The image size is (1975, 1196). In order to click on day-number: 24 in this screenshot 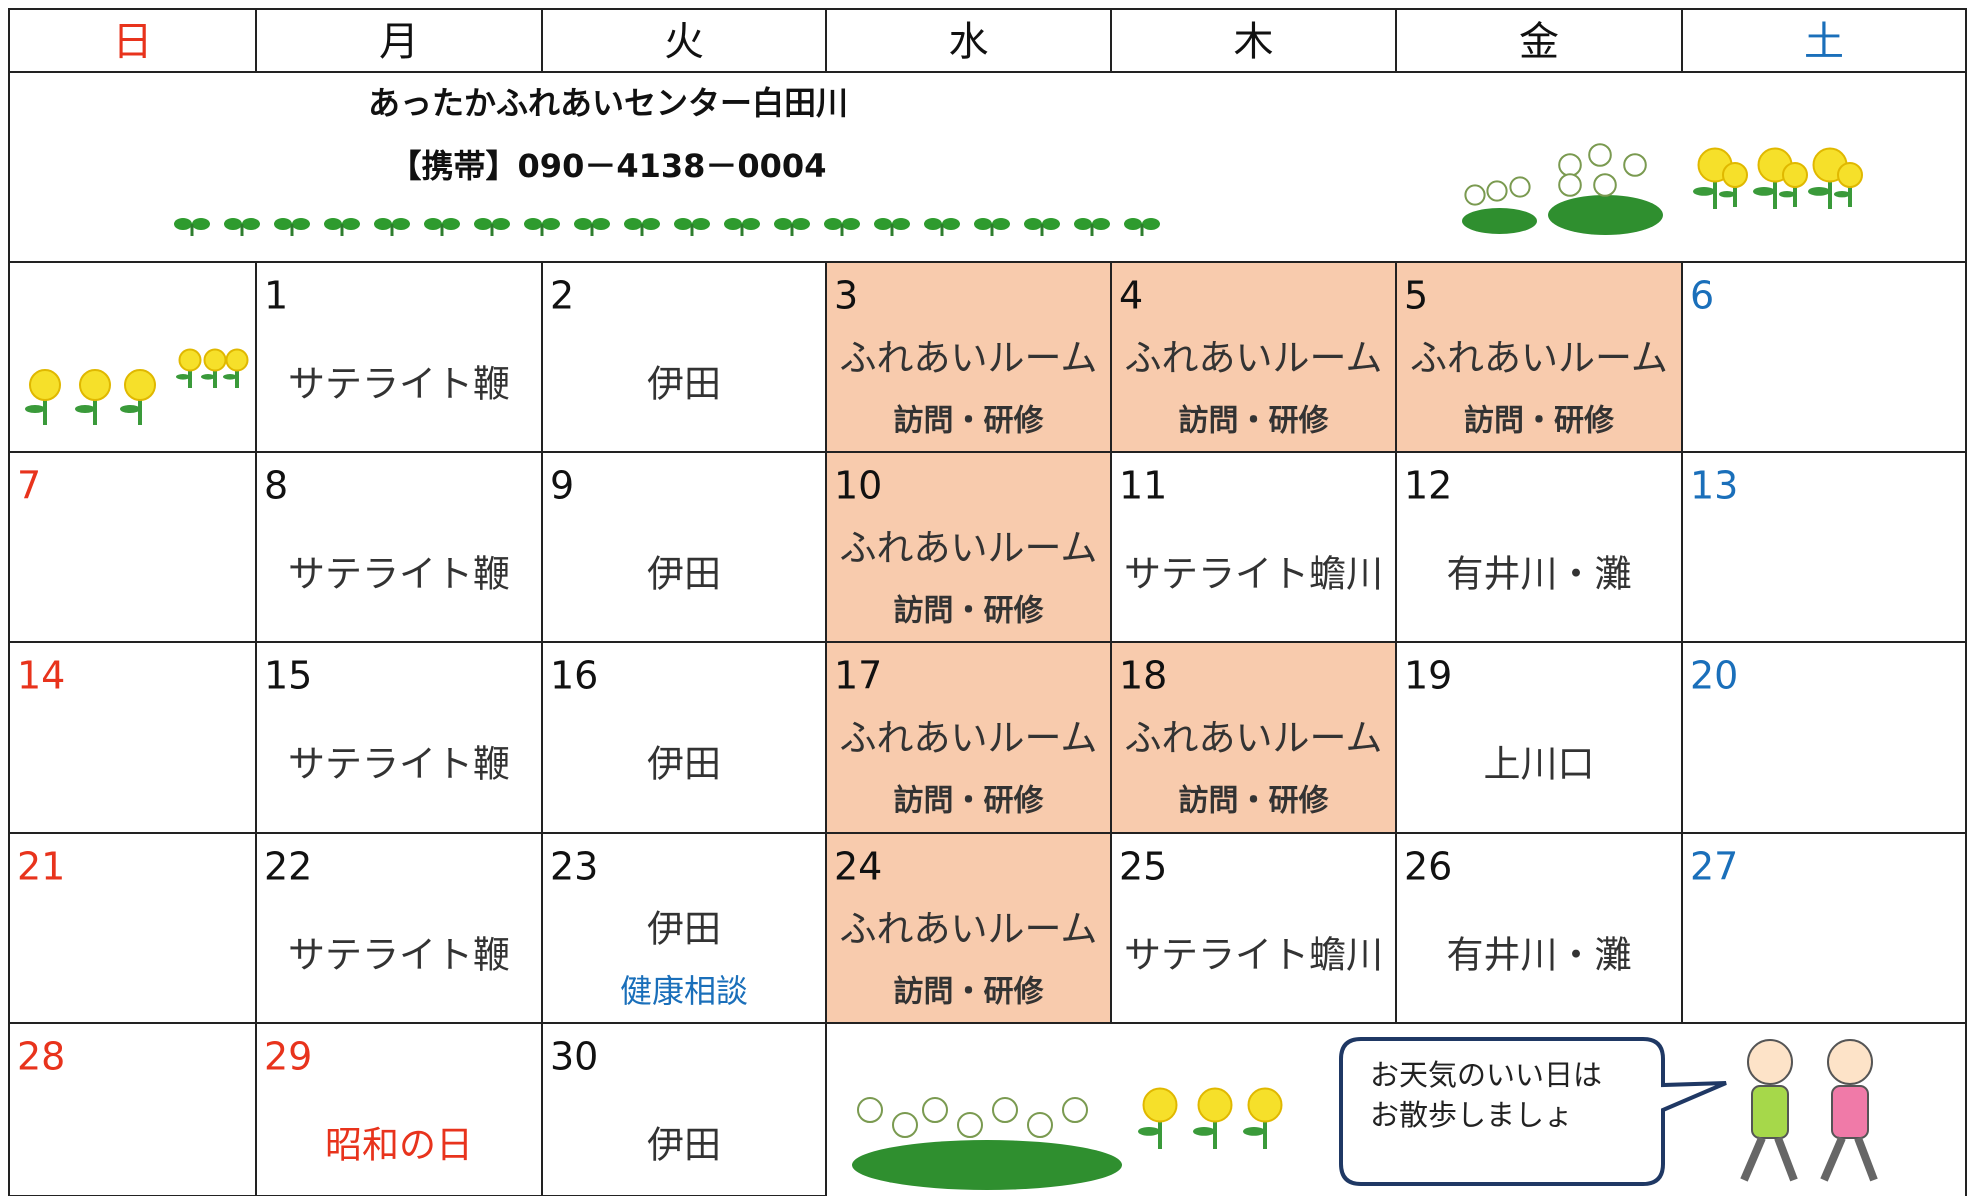, I will do `click(858, 867)`.